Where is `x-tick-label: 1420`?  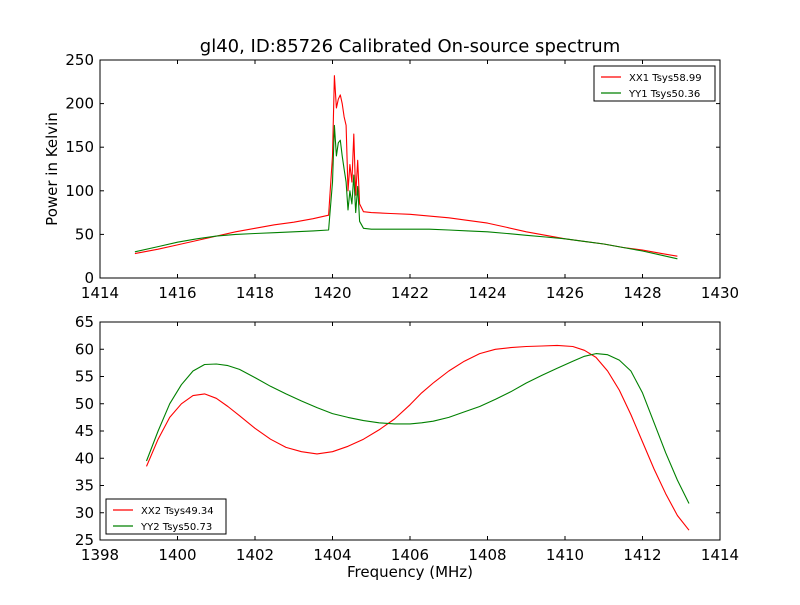
x-tick-label: 1420 is located at coordinates (332, 293).